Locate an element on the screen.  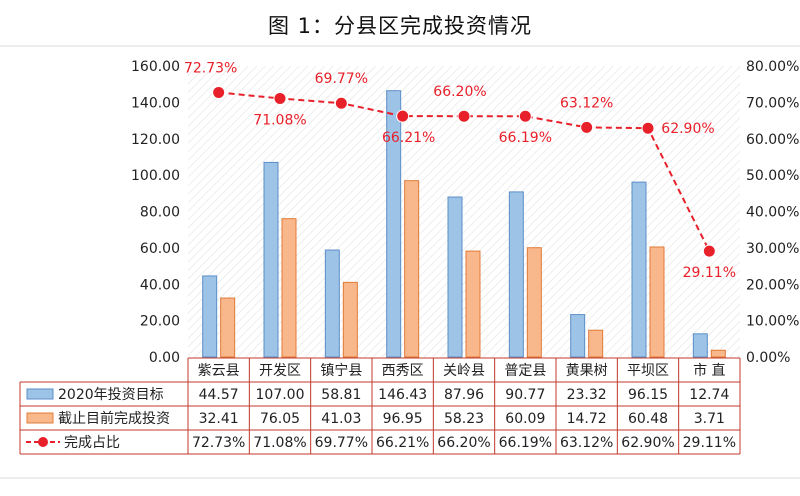
line-data-label: 66.19% is located at coordinates (525, 138).